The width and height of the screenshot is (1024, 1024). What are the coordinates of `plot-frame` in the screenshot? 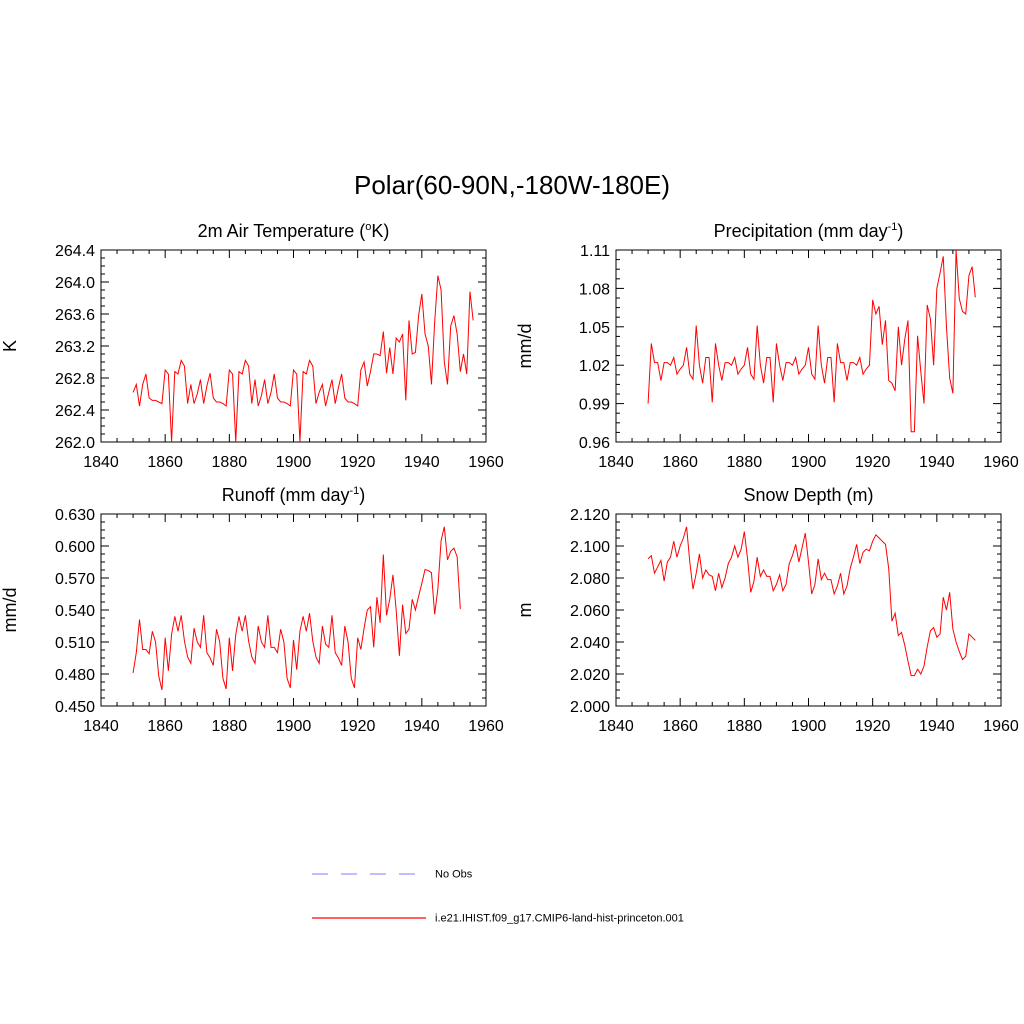 It's located at (808, 346).